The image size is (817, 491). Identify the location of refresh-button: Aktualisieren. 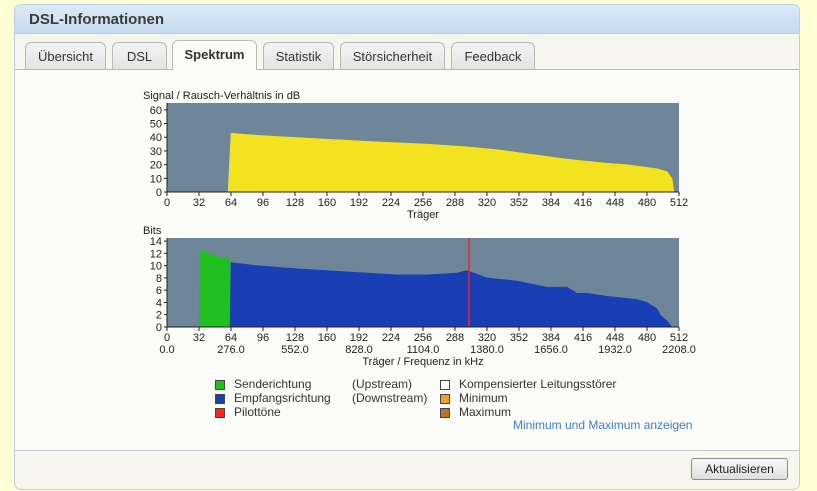
(739, 469).